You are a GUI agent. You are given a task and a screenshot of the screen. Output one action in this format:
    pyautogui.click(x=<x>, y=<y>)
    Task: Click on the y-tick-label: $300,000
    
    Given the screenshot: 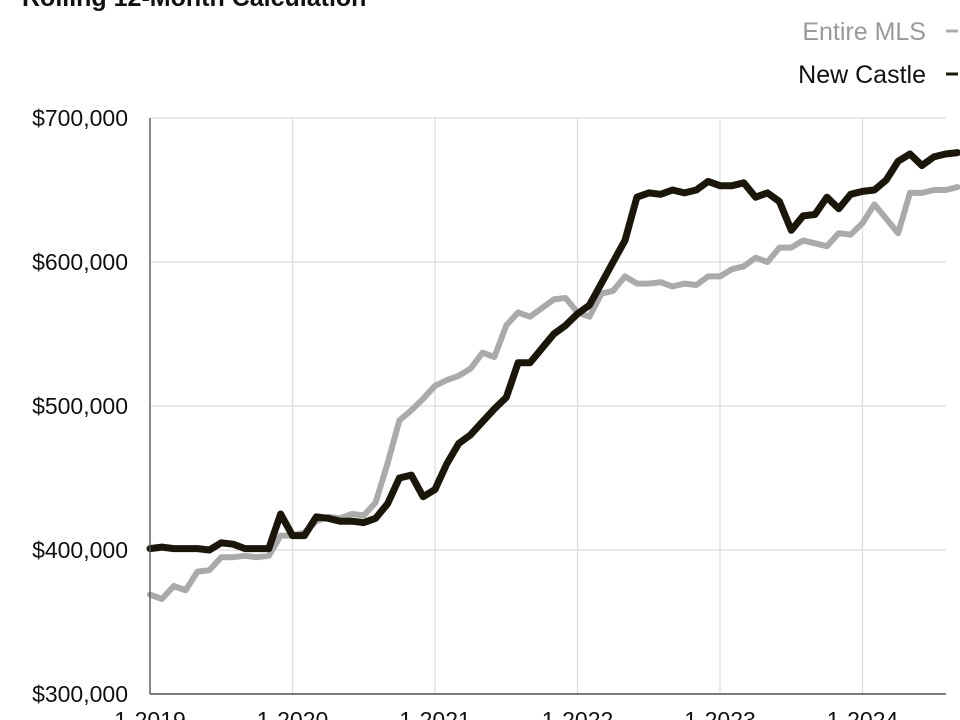 What is the action you would take?
    pyautogui.click(x=80, y=694)
    